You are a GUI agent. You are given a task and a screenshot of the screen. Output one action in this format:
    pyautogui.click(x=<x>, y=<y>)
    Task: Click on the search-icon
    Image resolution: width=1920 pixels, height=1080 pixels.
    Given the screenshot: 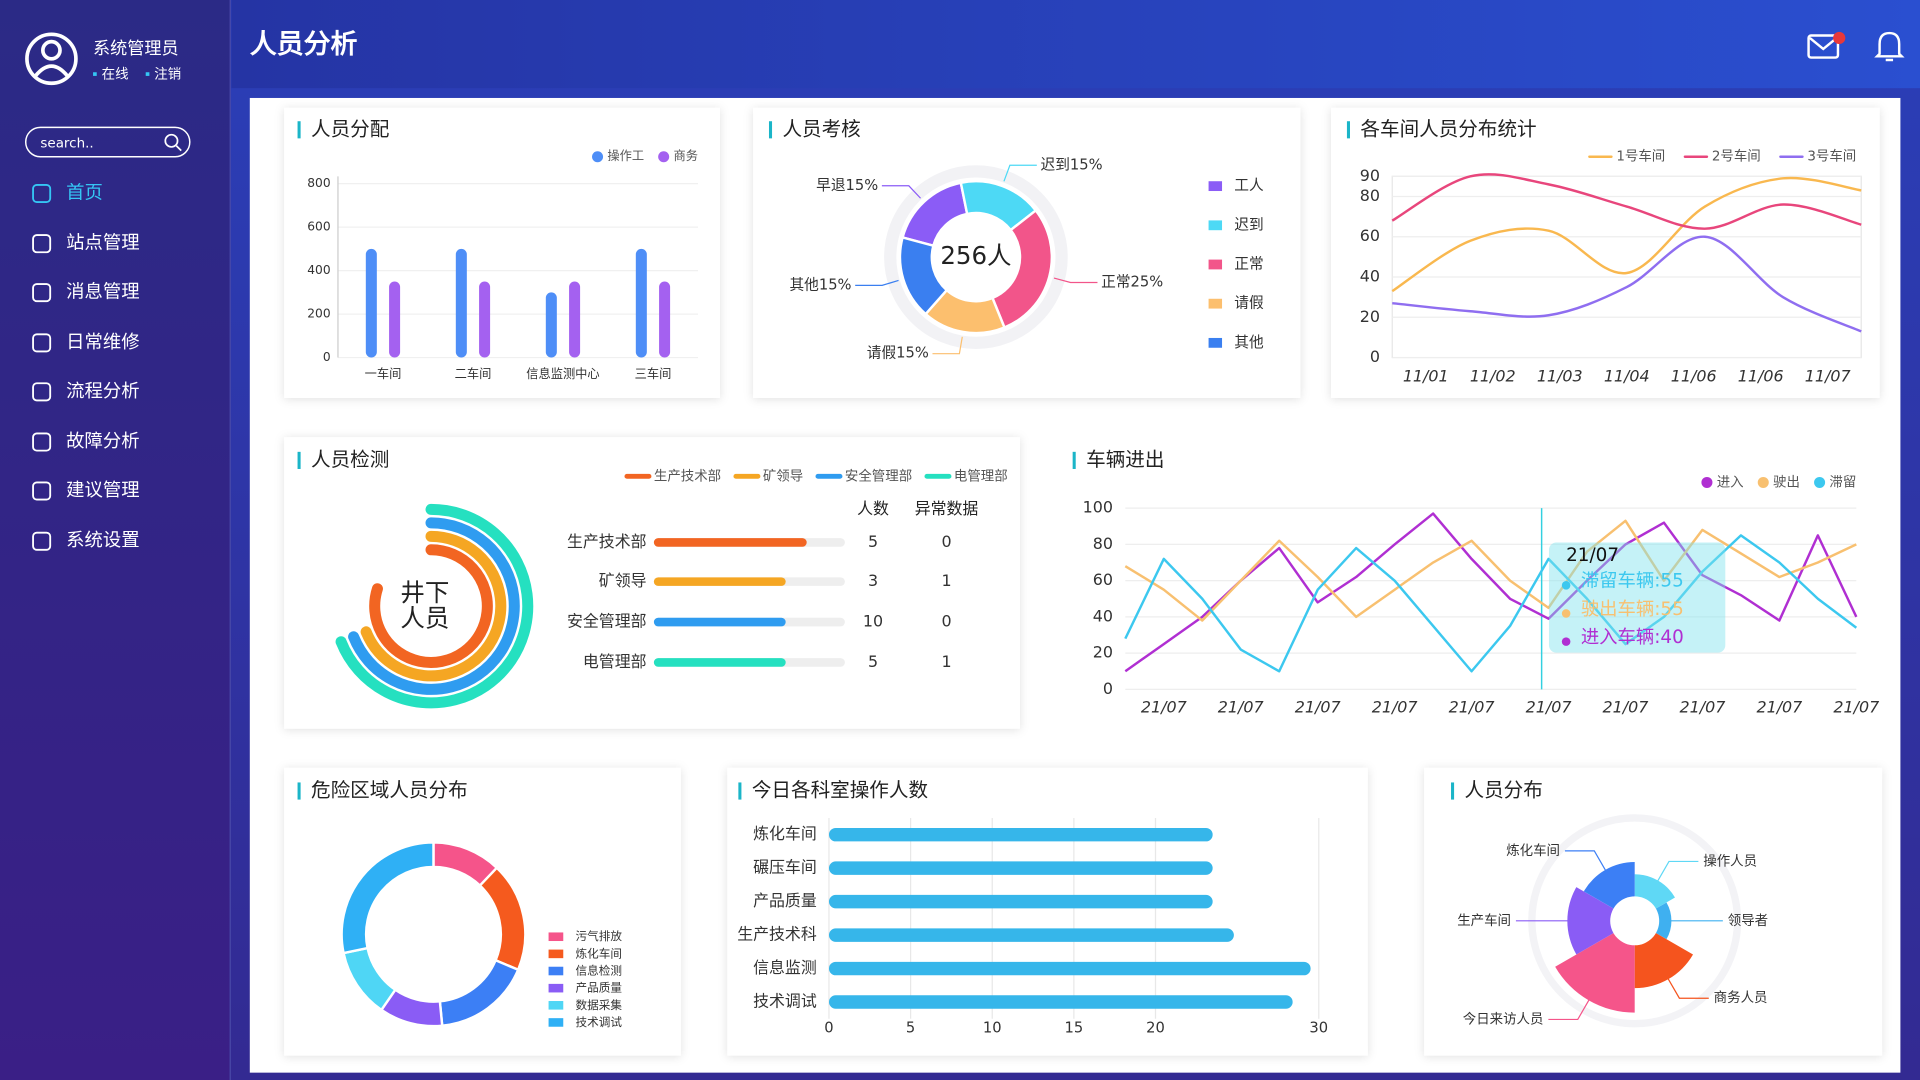 What is the action you would take?
    pyautogui.click(x=171, y=140)
    